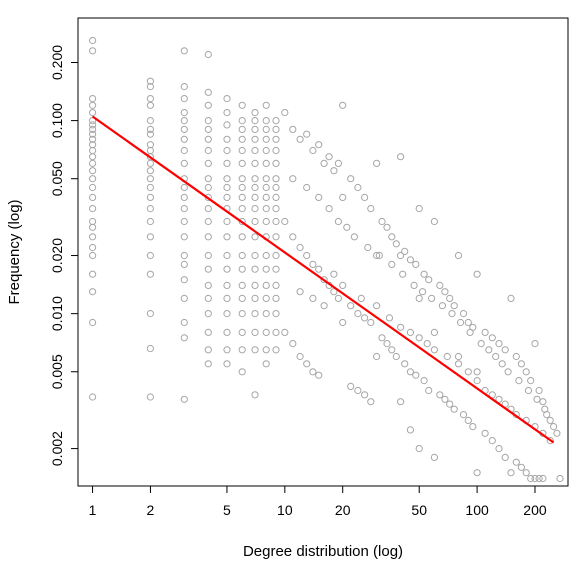  What do you see at coordinates (57, 313) in the screenshot?
I see `y-tick-label: 0.010` at bounding box center [57, 313].